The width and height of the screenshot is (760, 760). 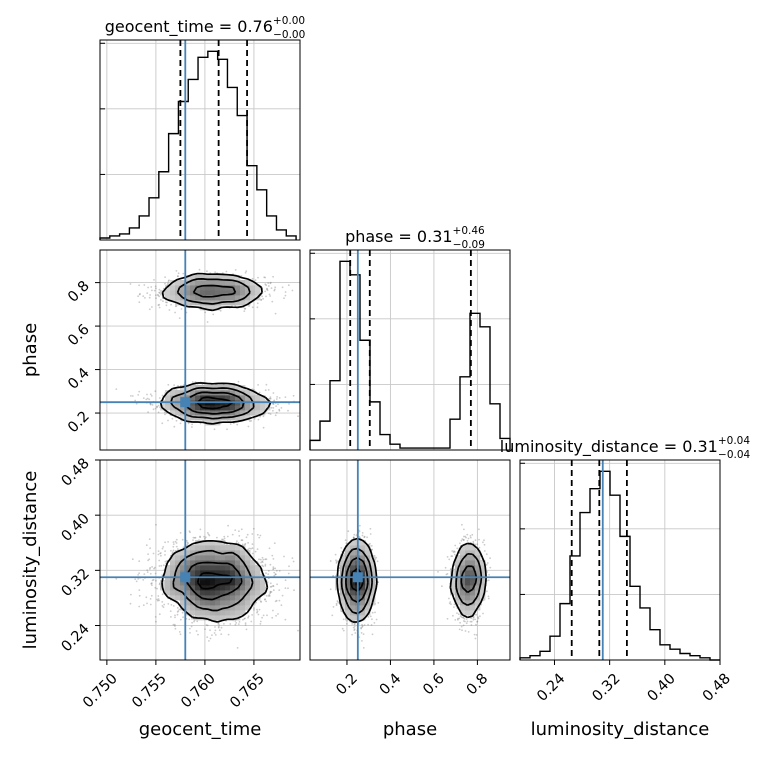 I want to click on panel-body, so click(x=200, y=560).